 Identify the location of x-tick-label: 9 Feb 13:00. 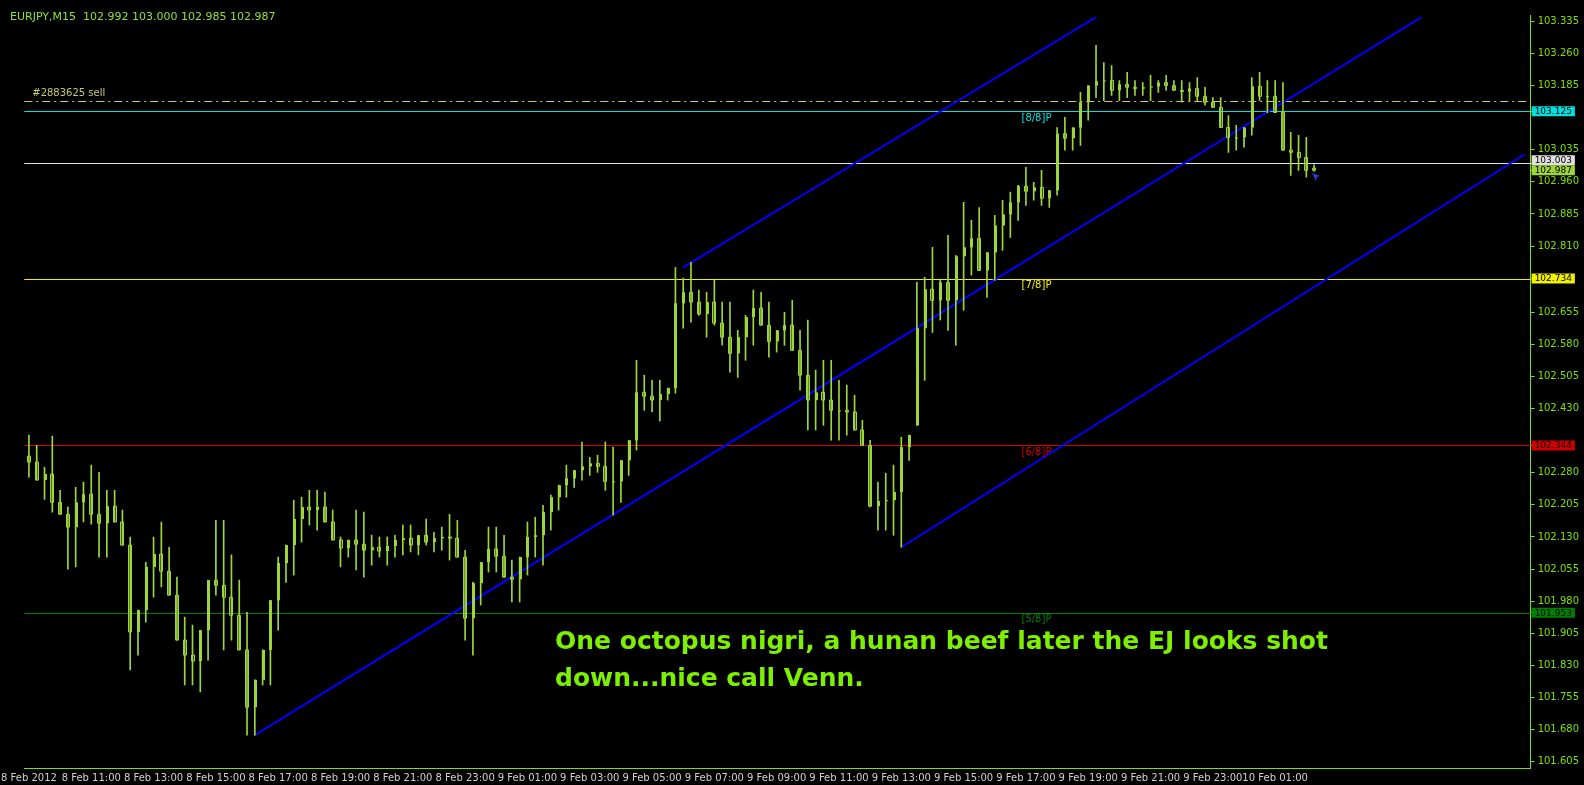
(901, 777).